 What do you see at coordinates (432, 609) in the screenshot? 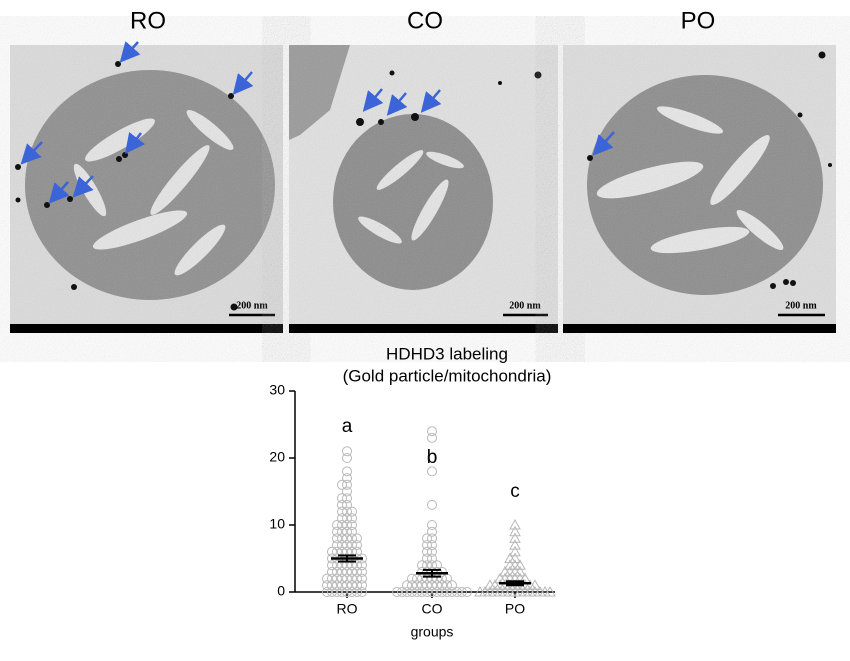
I see `x-tick-label: CO` at bounding box center [432, 609].